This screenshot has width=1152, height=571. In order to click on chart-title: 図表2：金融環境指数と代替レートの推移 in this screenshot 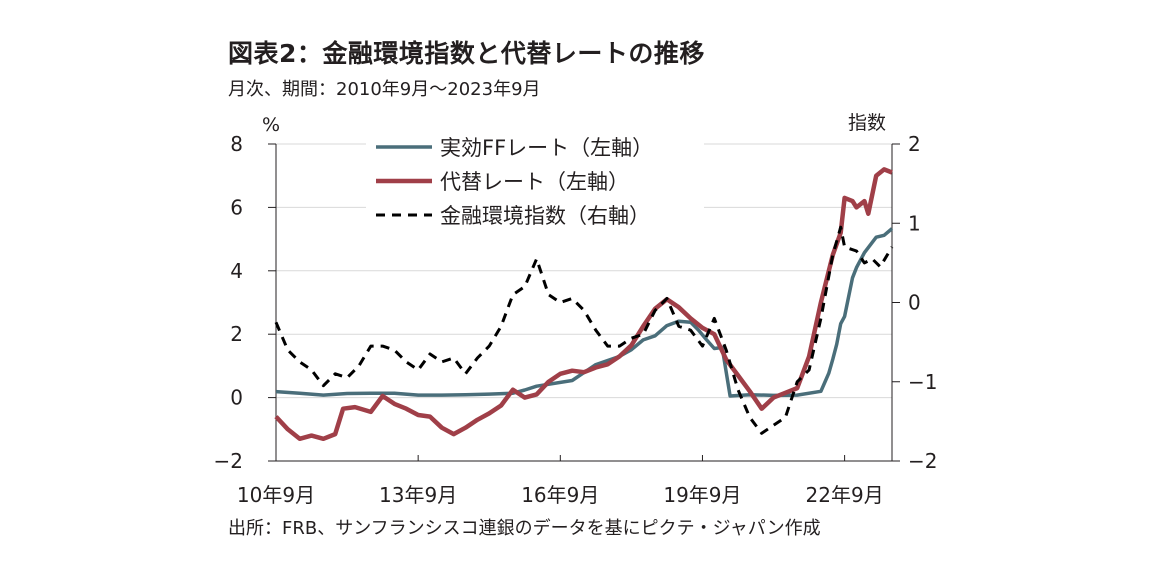, I will do `click(466, 53)`.